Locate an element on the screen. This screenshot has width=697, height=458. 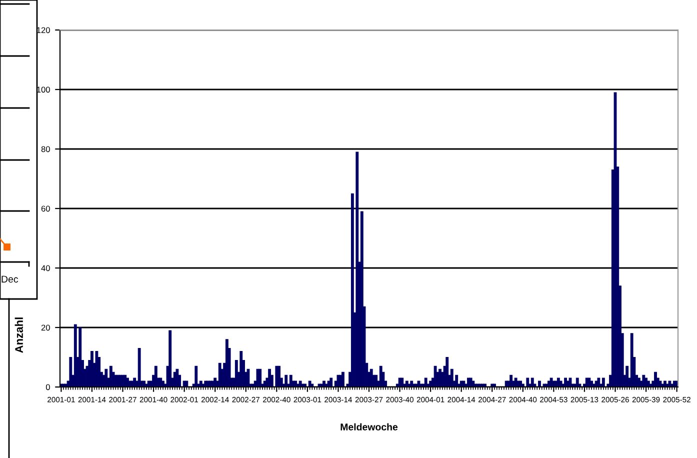
y-tick-label: 0 is located at coordinates (48, 387).